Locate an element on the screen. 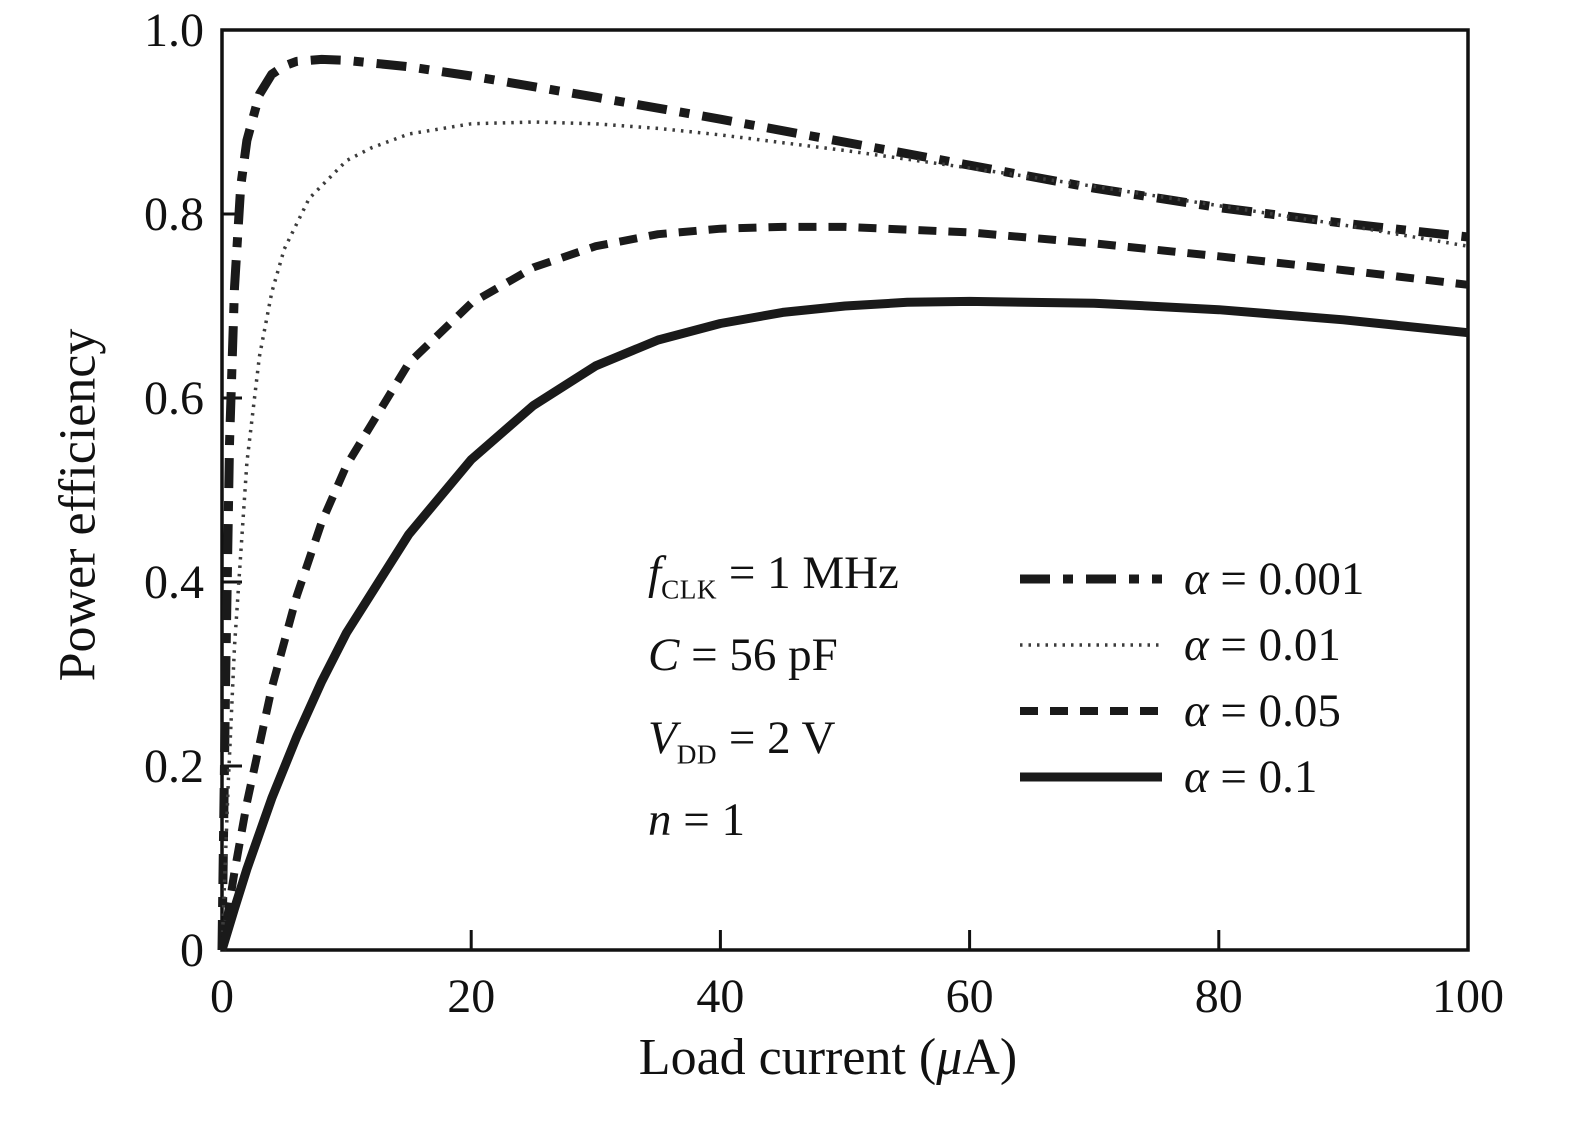 This screenshot has height=1122, width=1575. parameter-annotations: fCLK = 1 MHz C = 56 pF VDD = 2 V n = 1 is located at coordinates (773, 705).